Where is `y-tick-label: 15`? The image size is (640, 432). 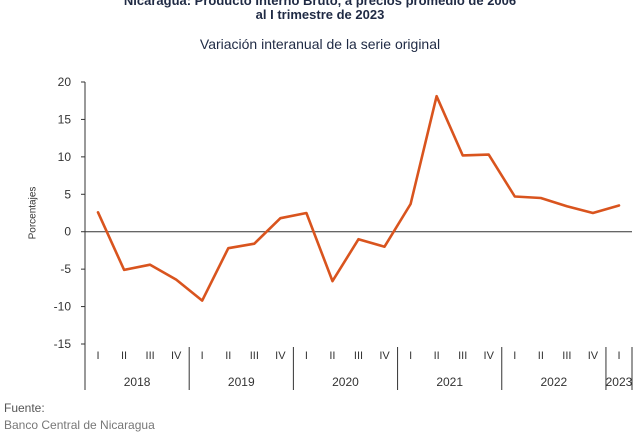 y-tick-label: 15 is located at coordinates (65, 119).